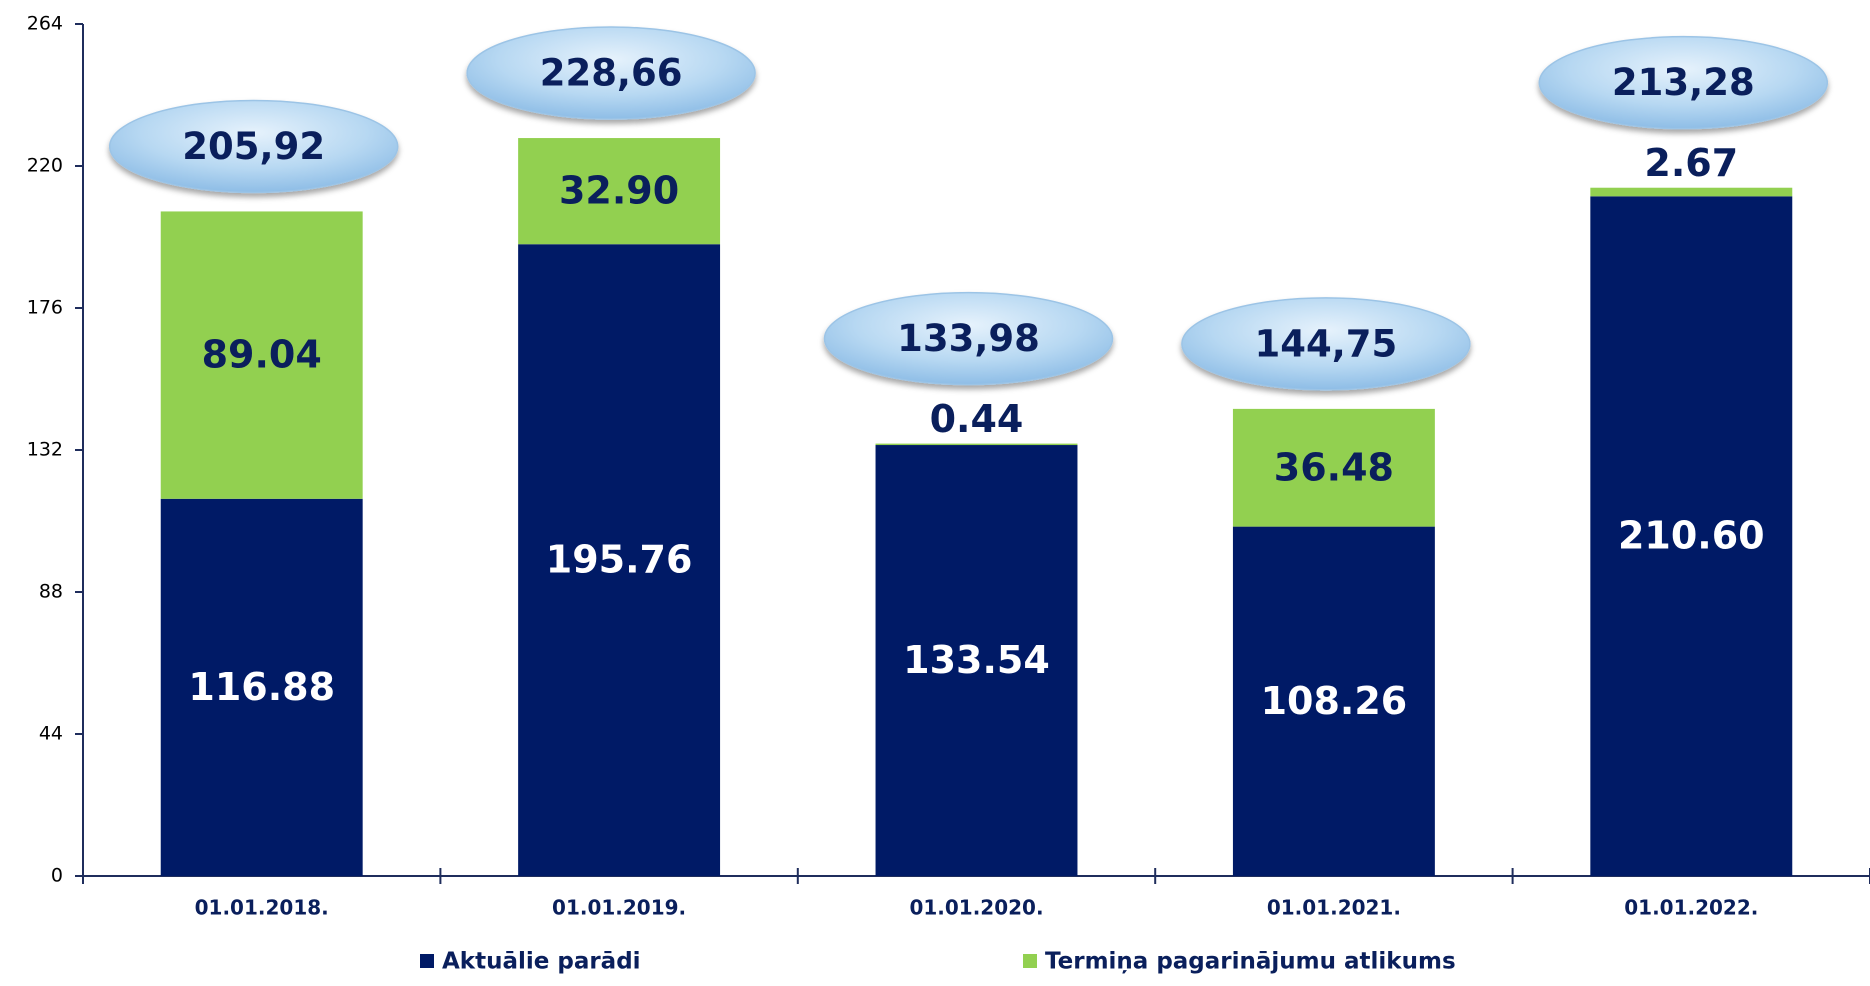  Describe the element at coordinates (57, 876) in the screenshot. I see `y-tick-label: 0` at that location.